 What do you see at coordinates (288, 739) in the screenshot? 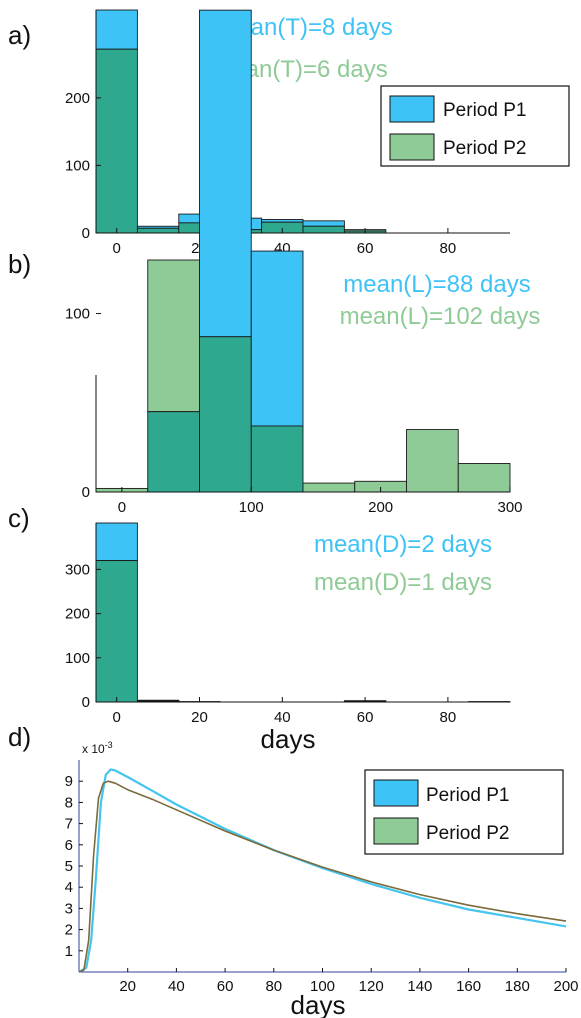
I see `panel-c-xlabel: days` at bounding box center [288, 739].